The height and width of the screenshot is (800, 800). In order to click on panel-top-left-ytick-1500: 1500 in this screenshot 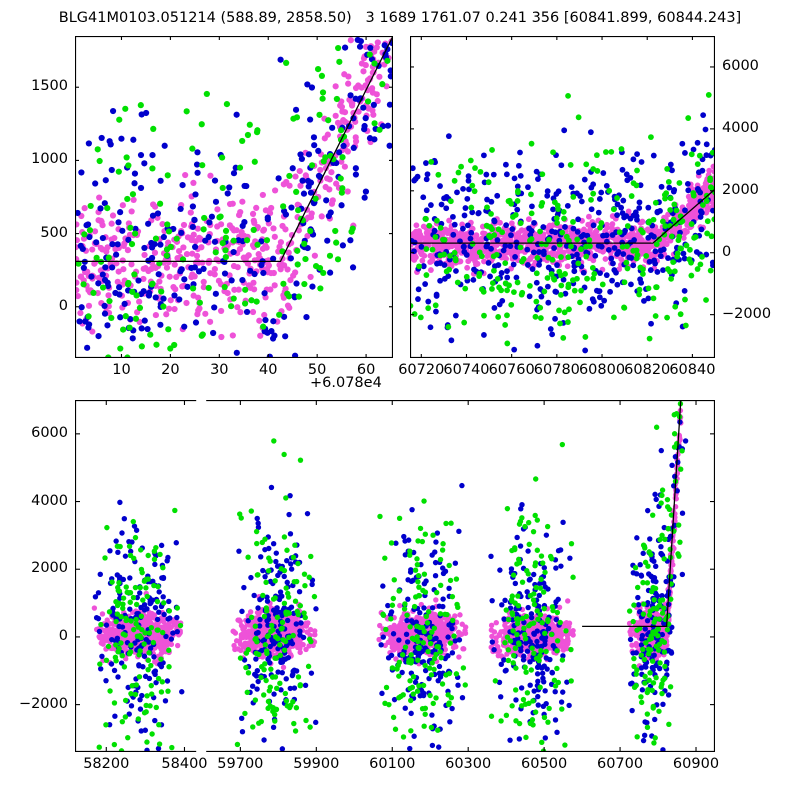, I will do `click(49, 86)`.